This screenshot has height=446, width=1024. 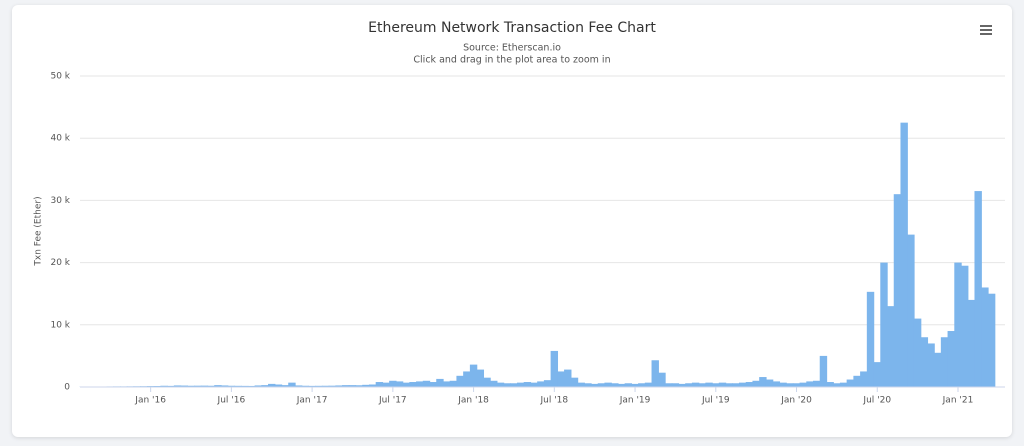 What do you see at coordinates (986, 34) in the screenshot?
I see `menu-icon-bar` at bounding box center [986, 34].